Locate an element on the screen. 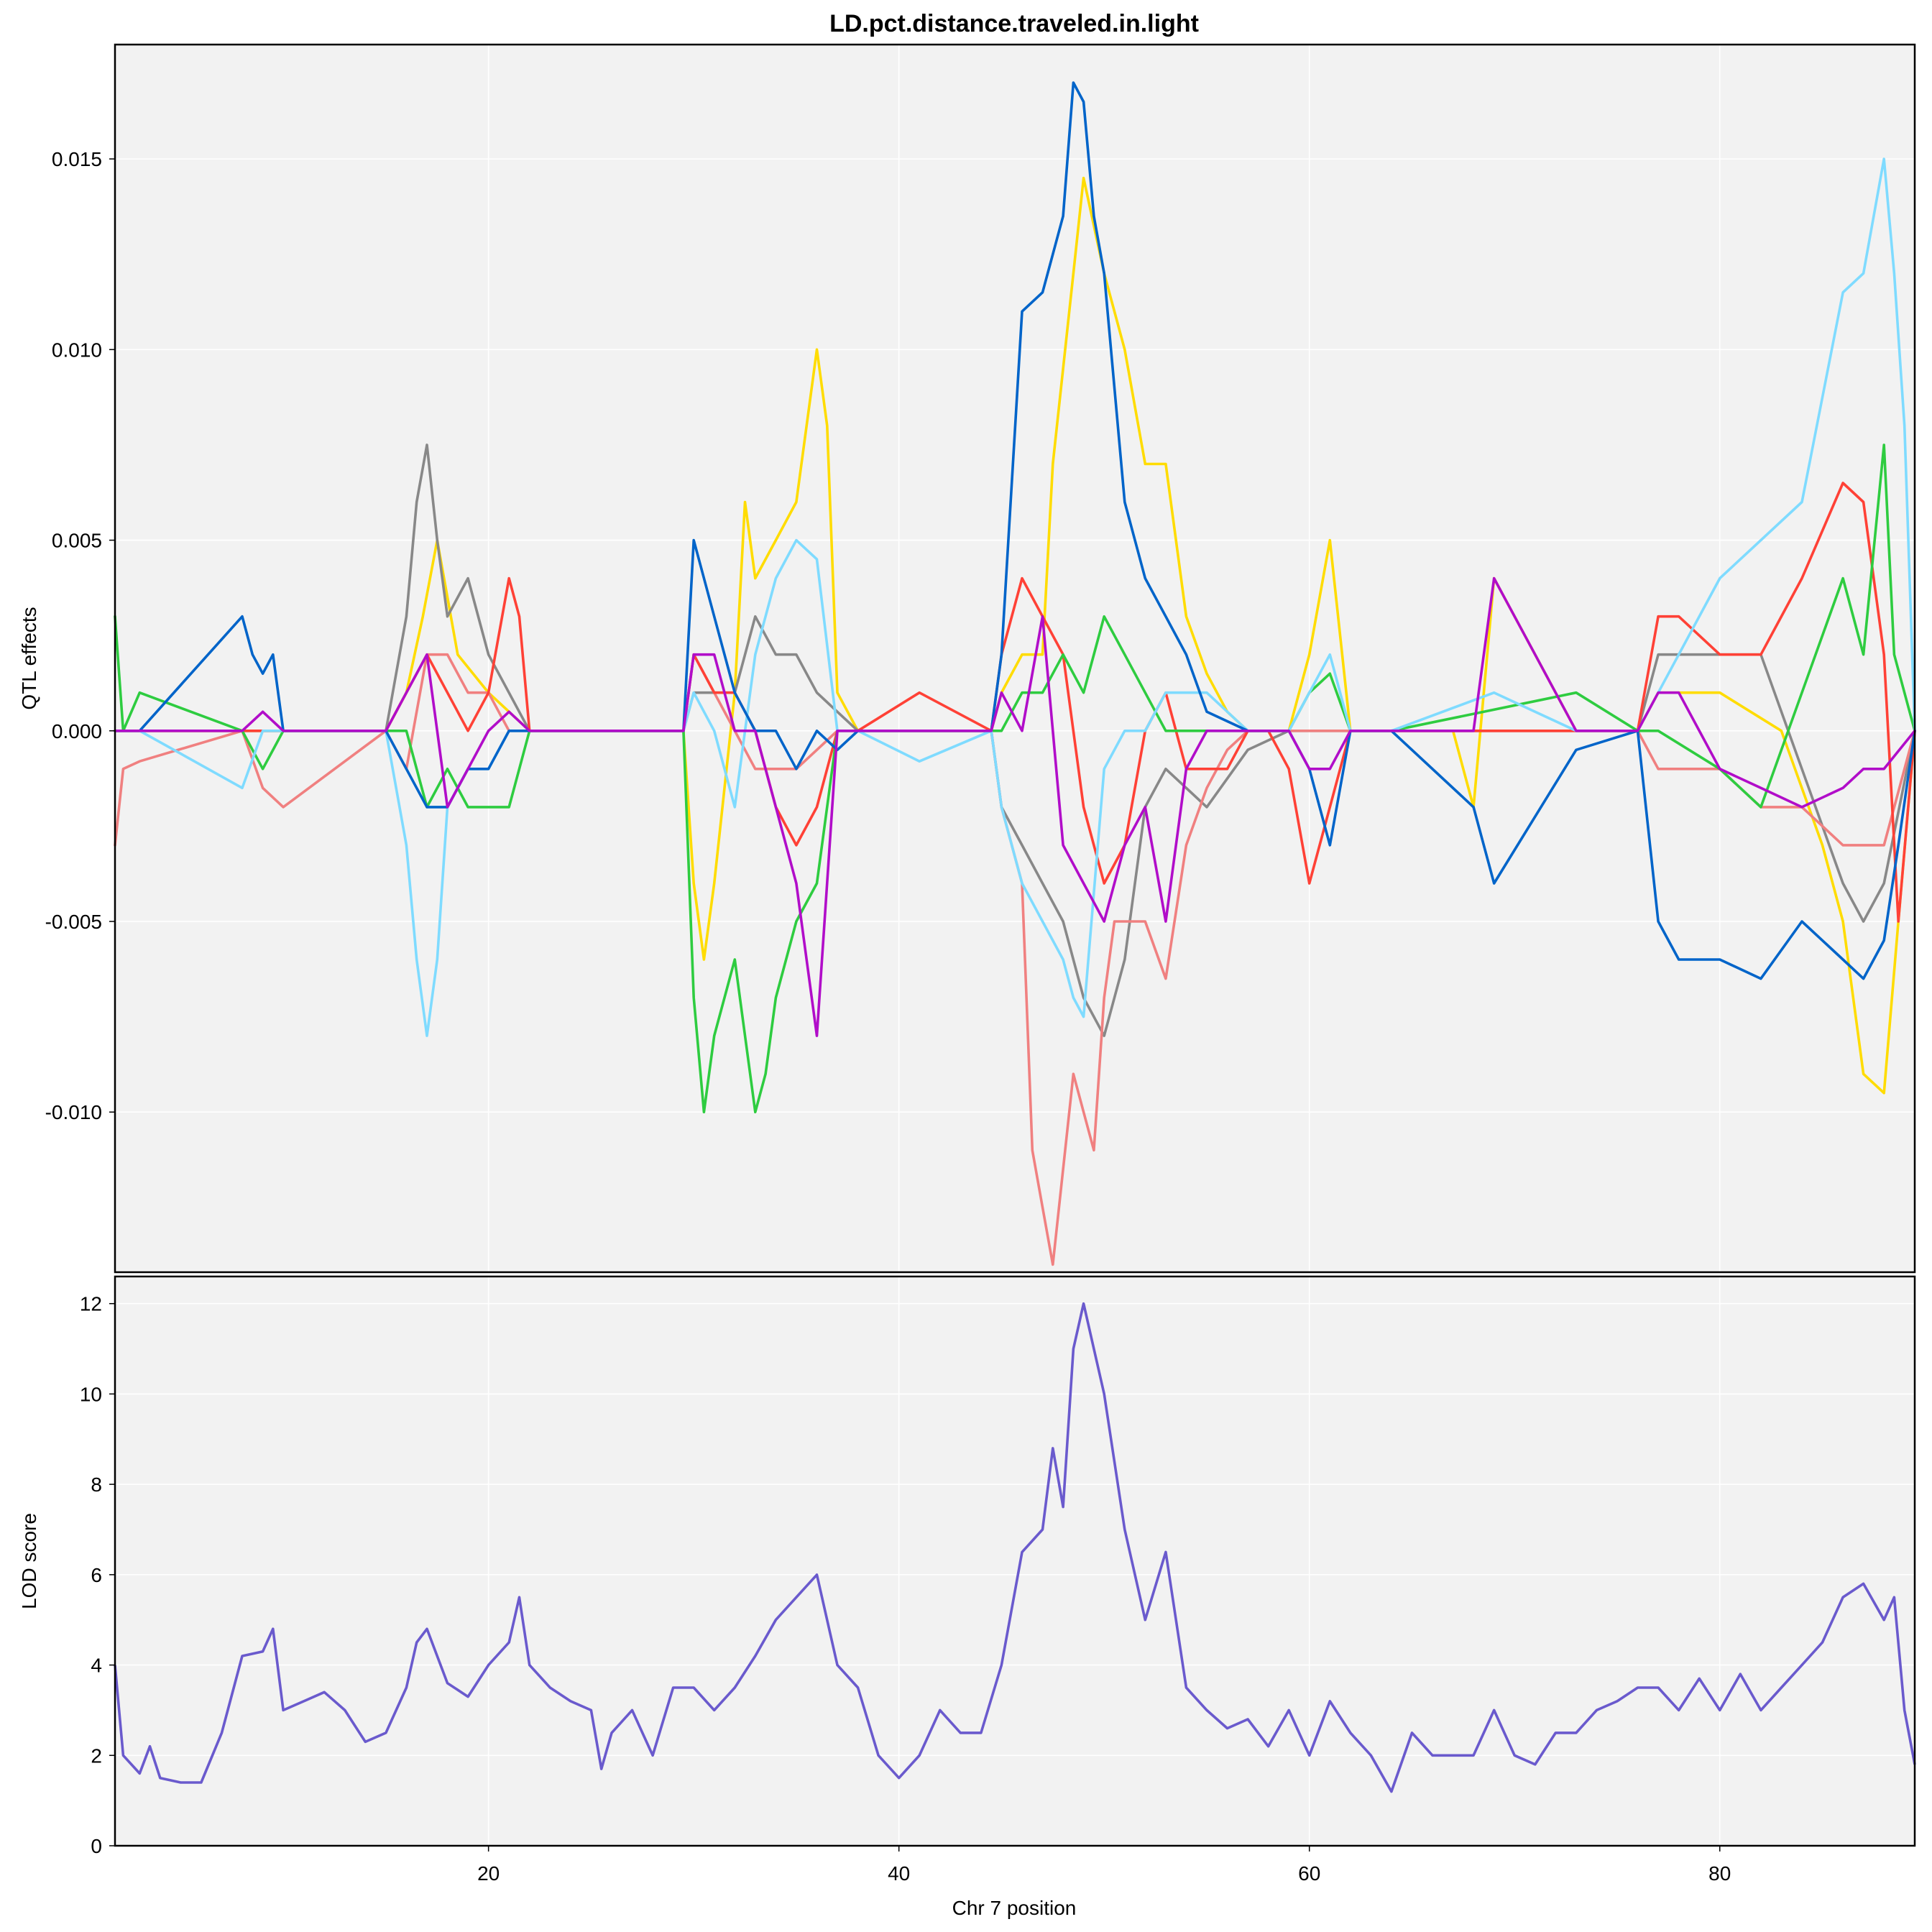  effects-y-tick-label: -0.010 is located at coordinates (73, 1112).